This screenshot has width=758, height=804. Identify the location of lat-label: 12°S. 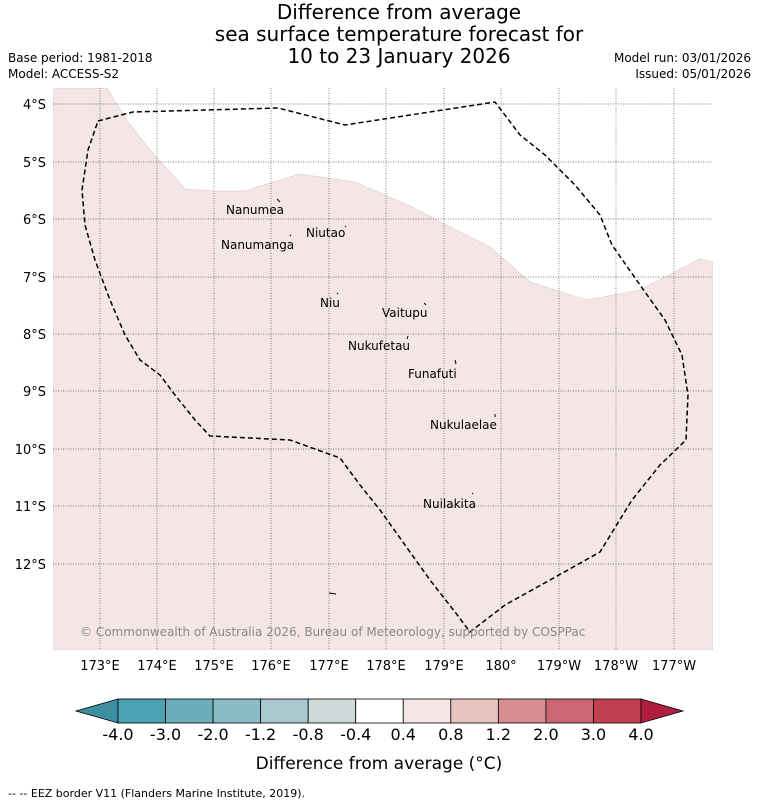
(30, 565).